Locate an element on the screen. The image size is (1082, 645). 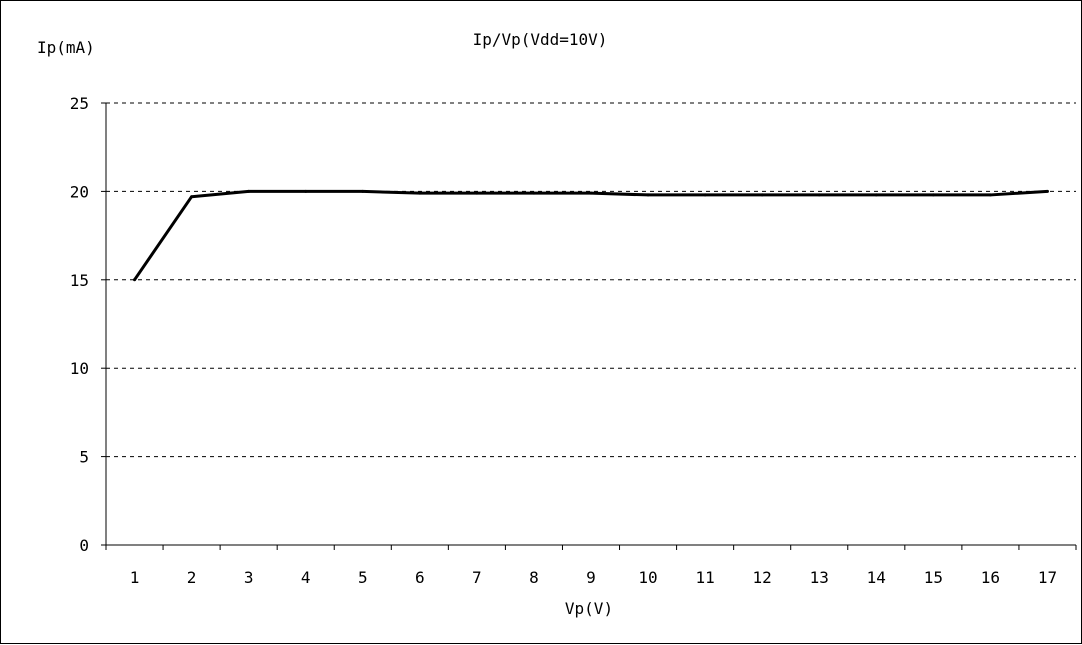
x-tick-label-3: 3 is located at coordinates (249, 577).